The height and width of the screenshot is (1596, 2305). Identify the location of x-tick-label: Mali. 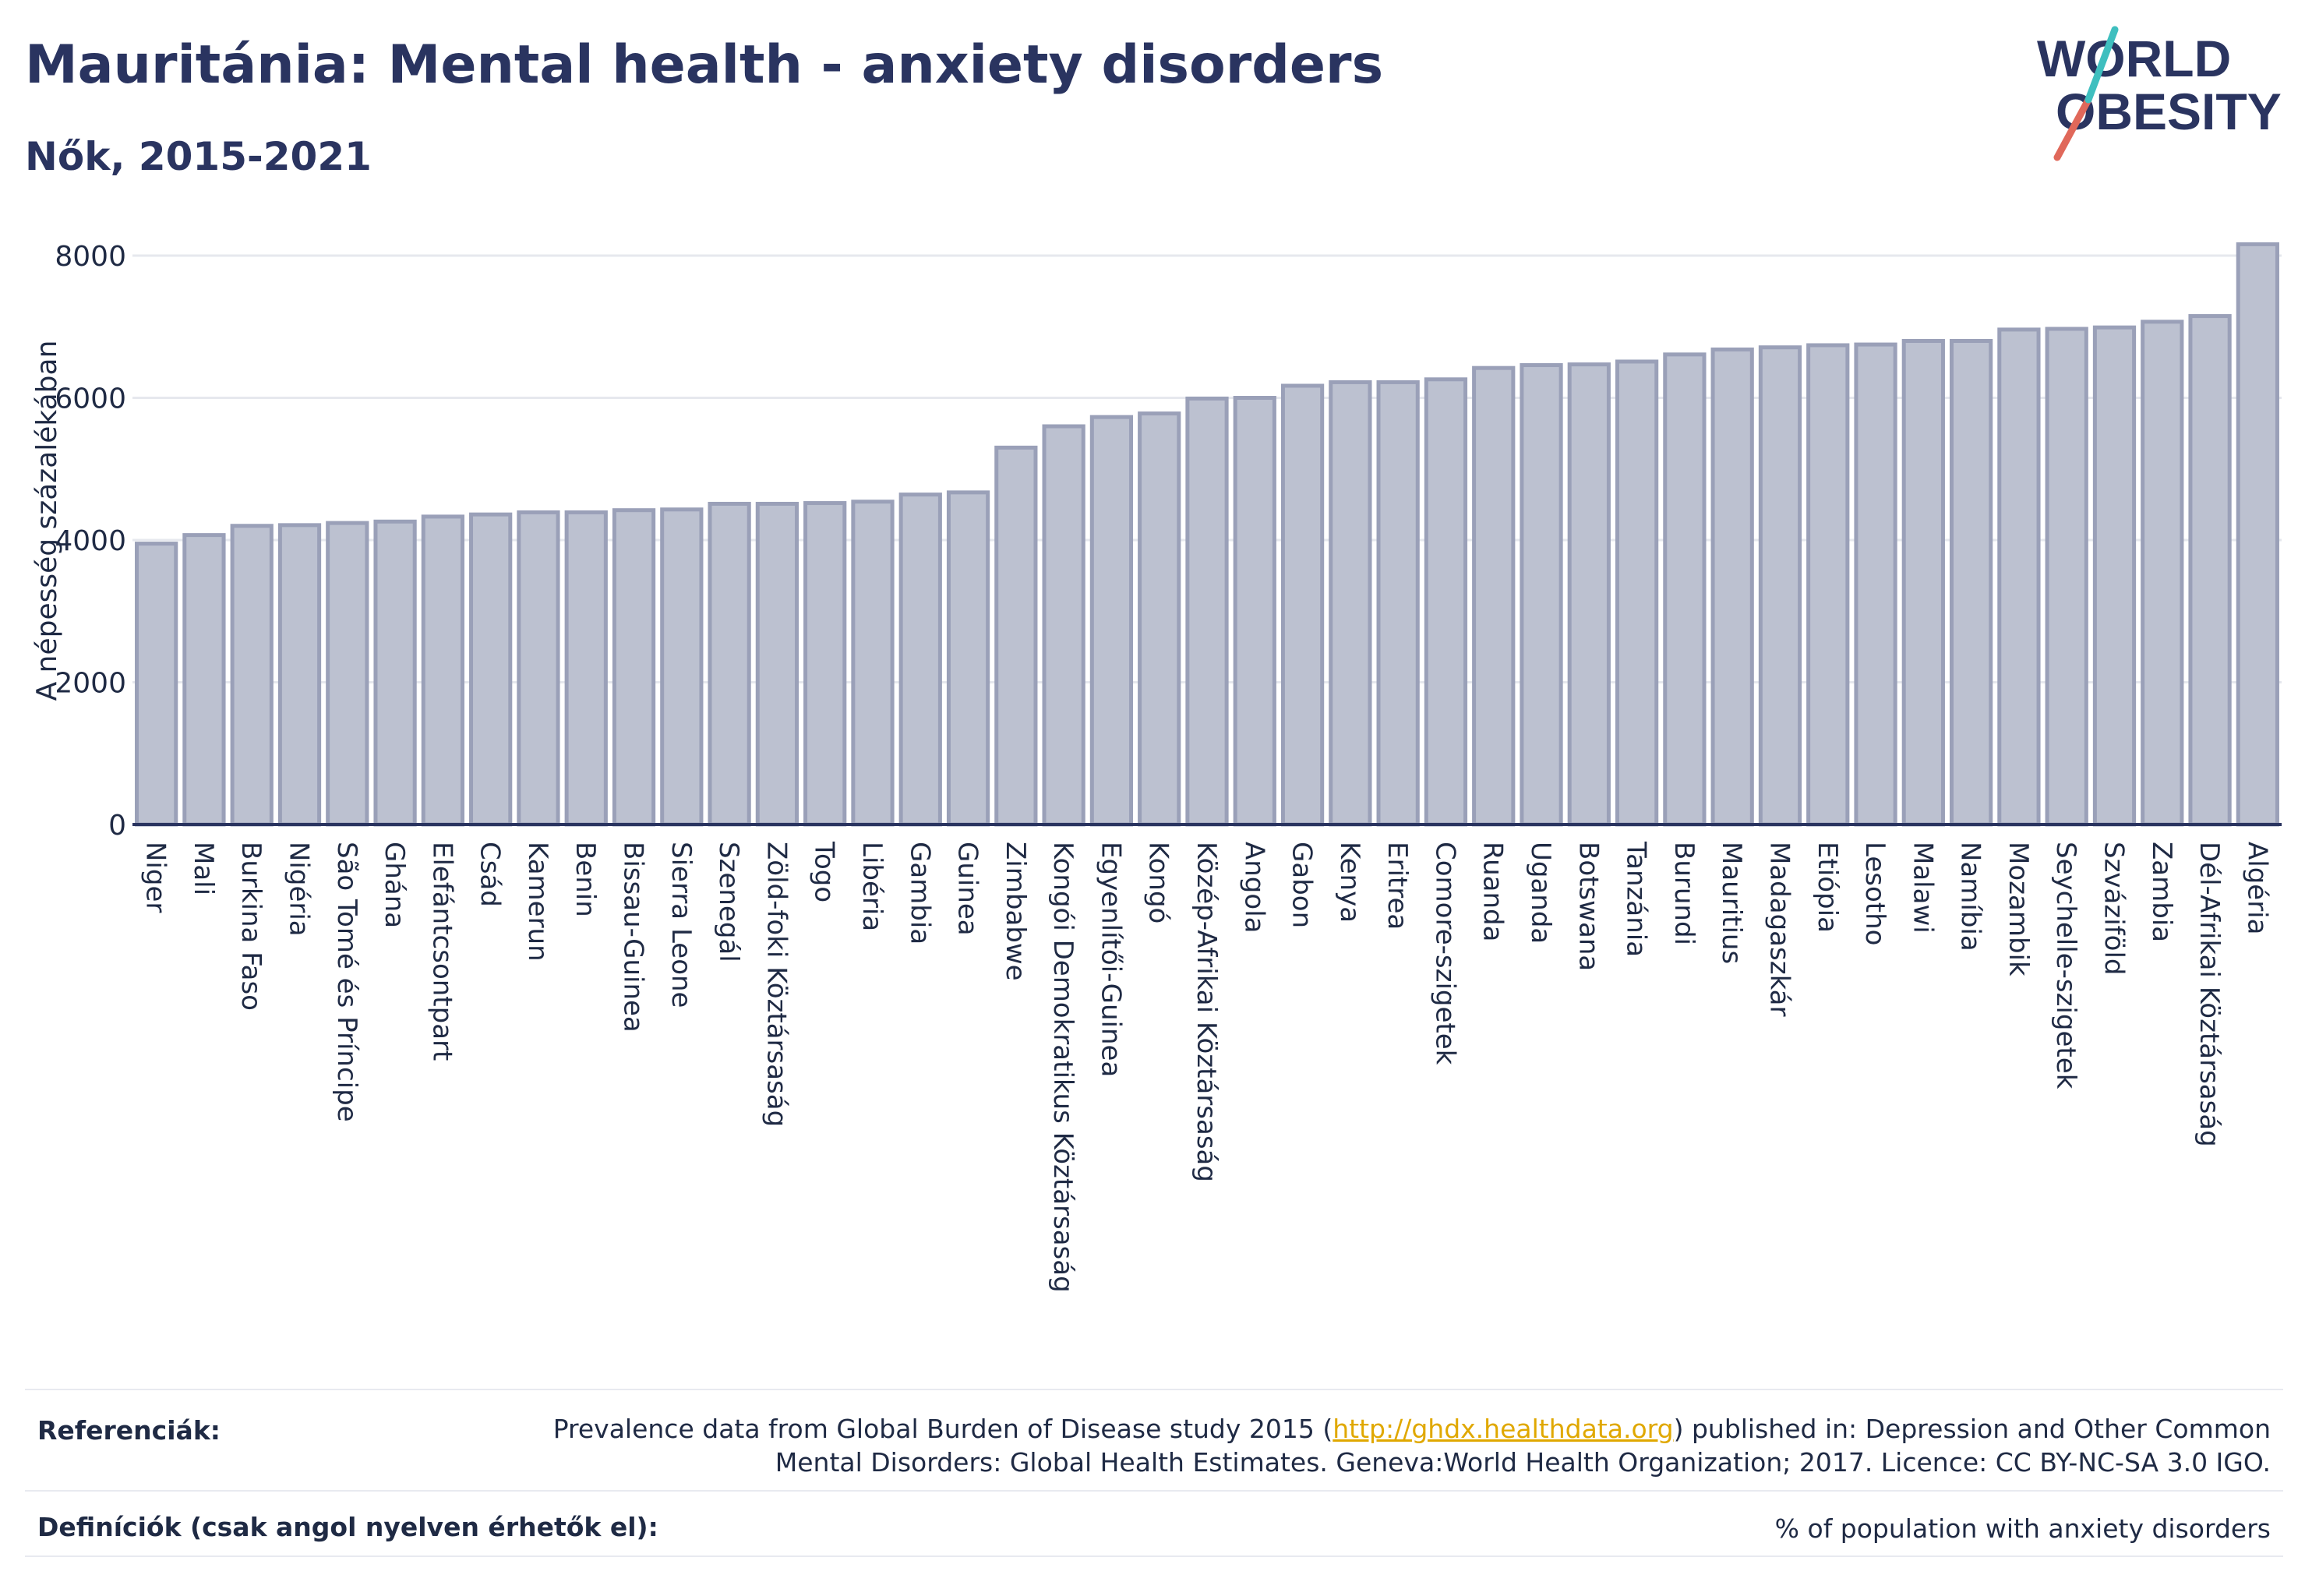
(204, 868).